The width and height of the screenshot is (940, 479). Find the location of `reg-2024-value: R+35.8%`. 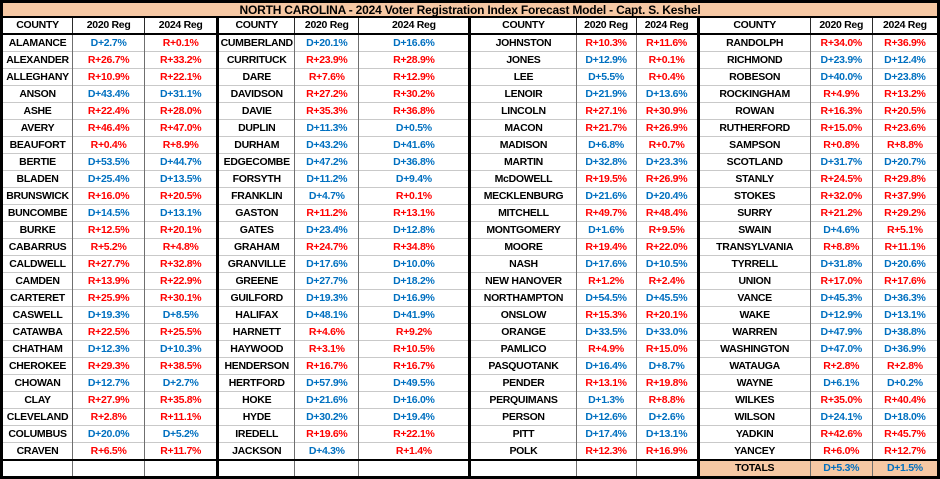

reg-2024-value: R+35.8% is located at coordinates (181, 400).